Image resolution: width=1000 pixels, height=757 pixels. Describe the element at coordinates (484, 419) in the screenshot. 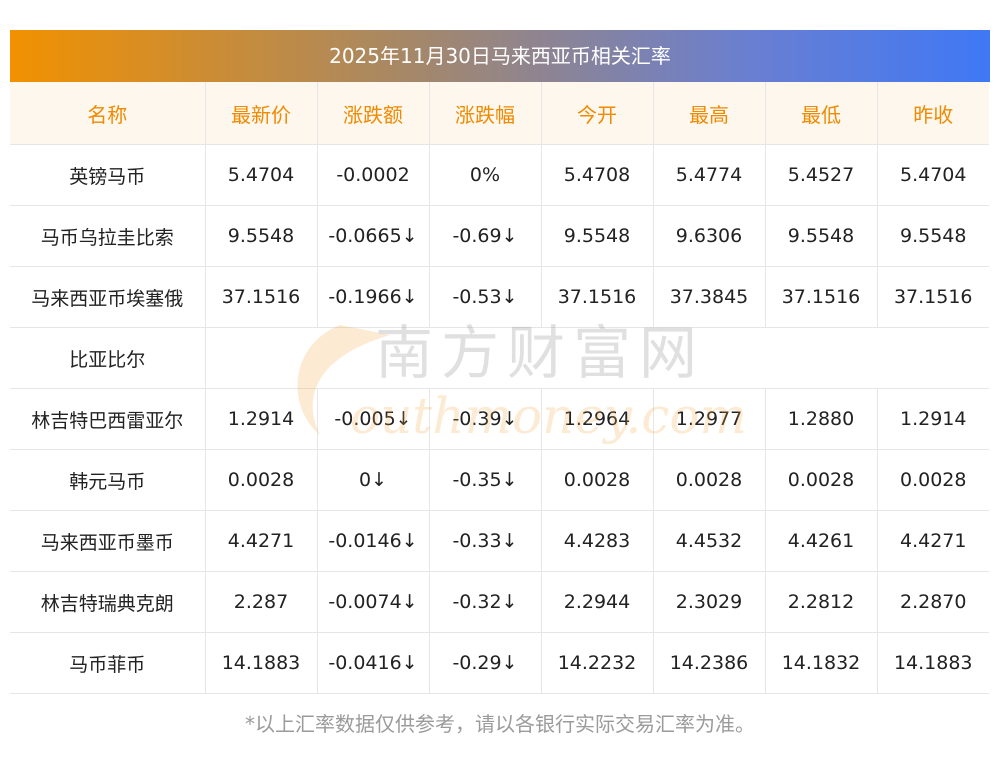

I see `change-percent: -0.39↓` at that location.